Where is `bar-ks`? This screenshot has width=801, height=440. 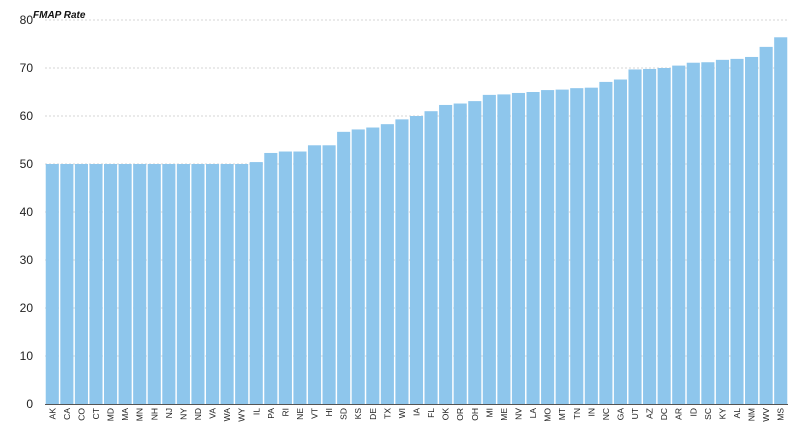
bar-ks is located at coordinates (358, 266).